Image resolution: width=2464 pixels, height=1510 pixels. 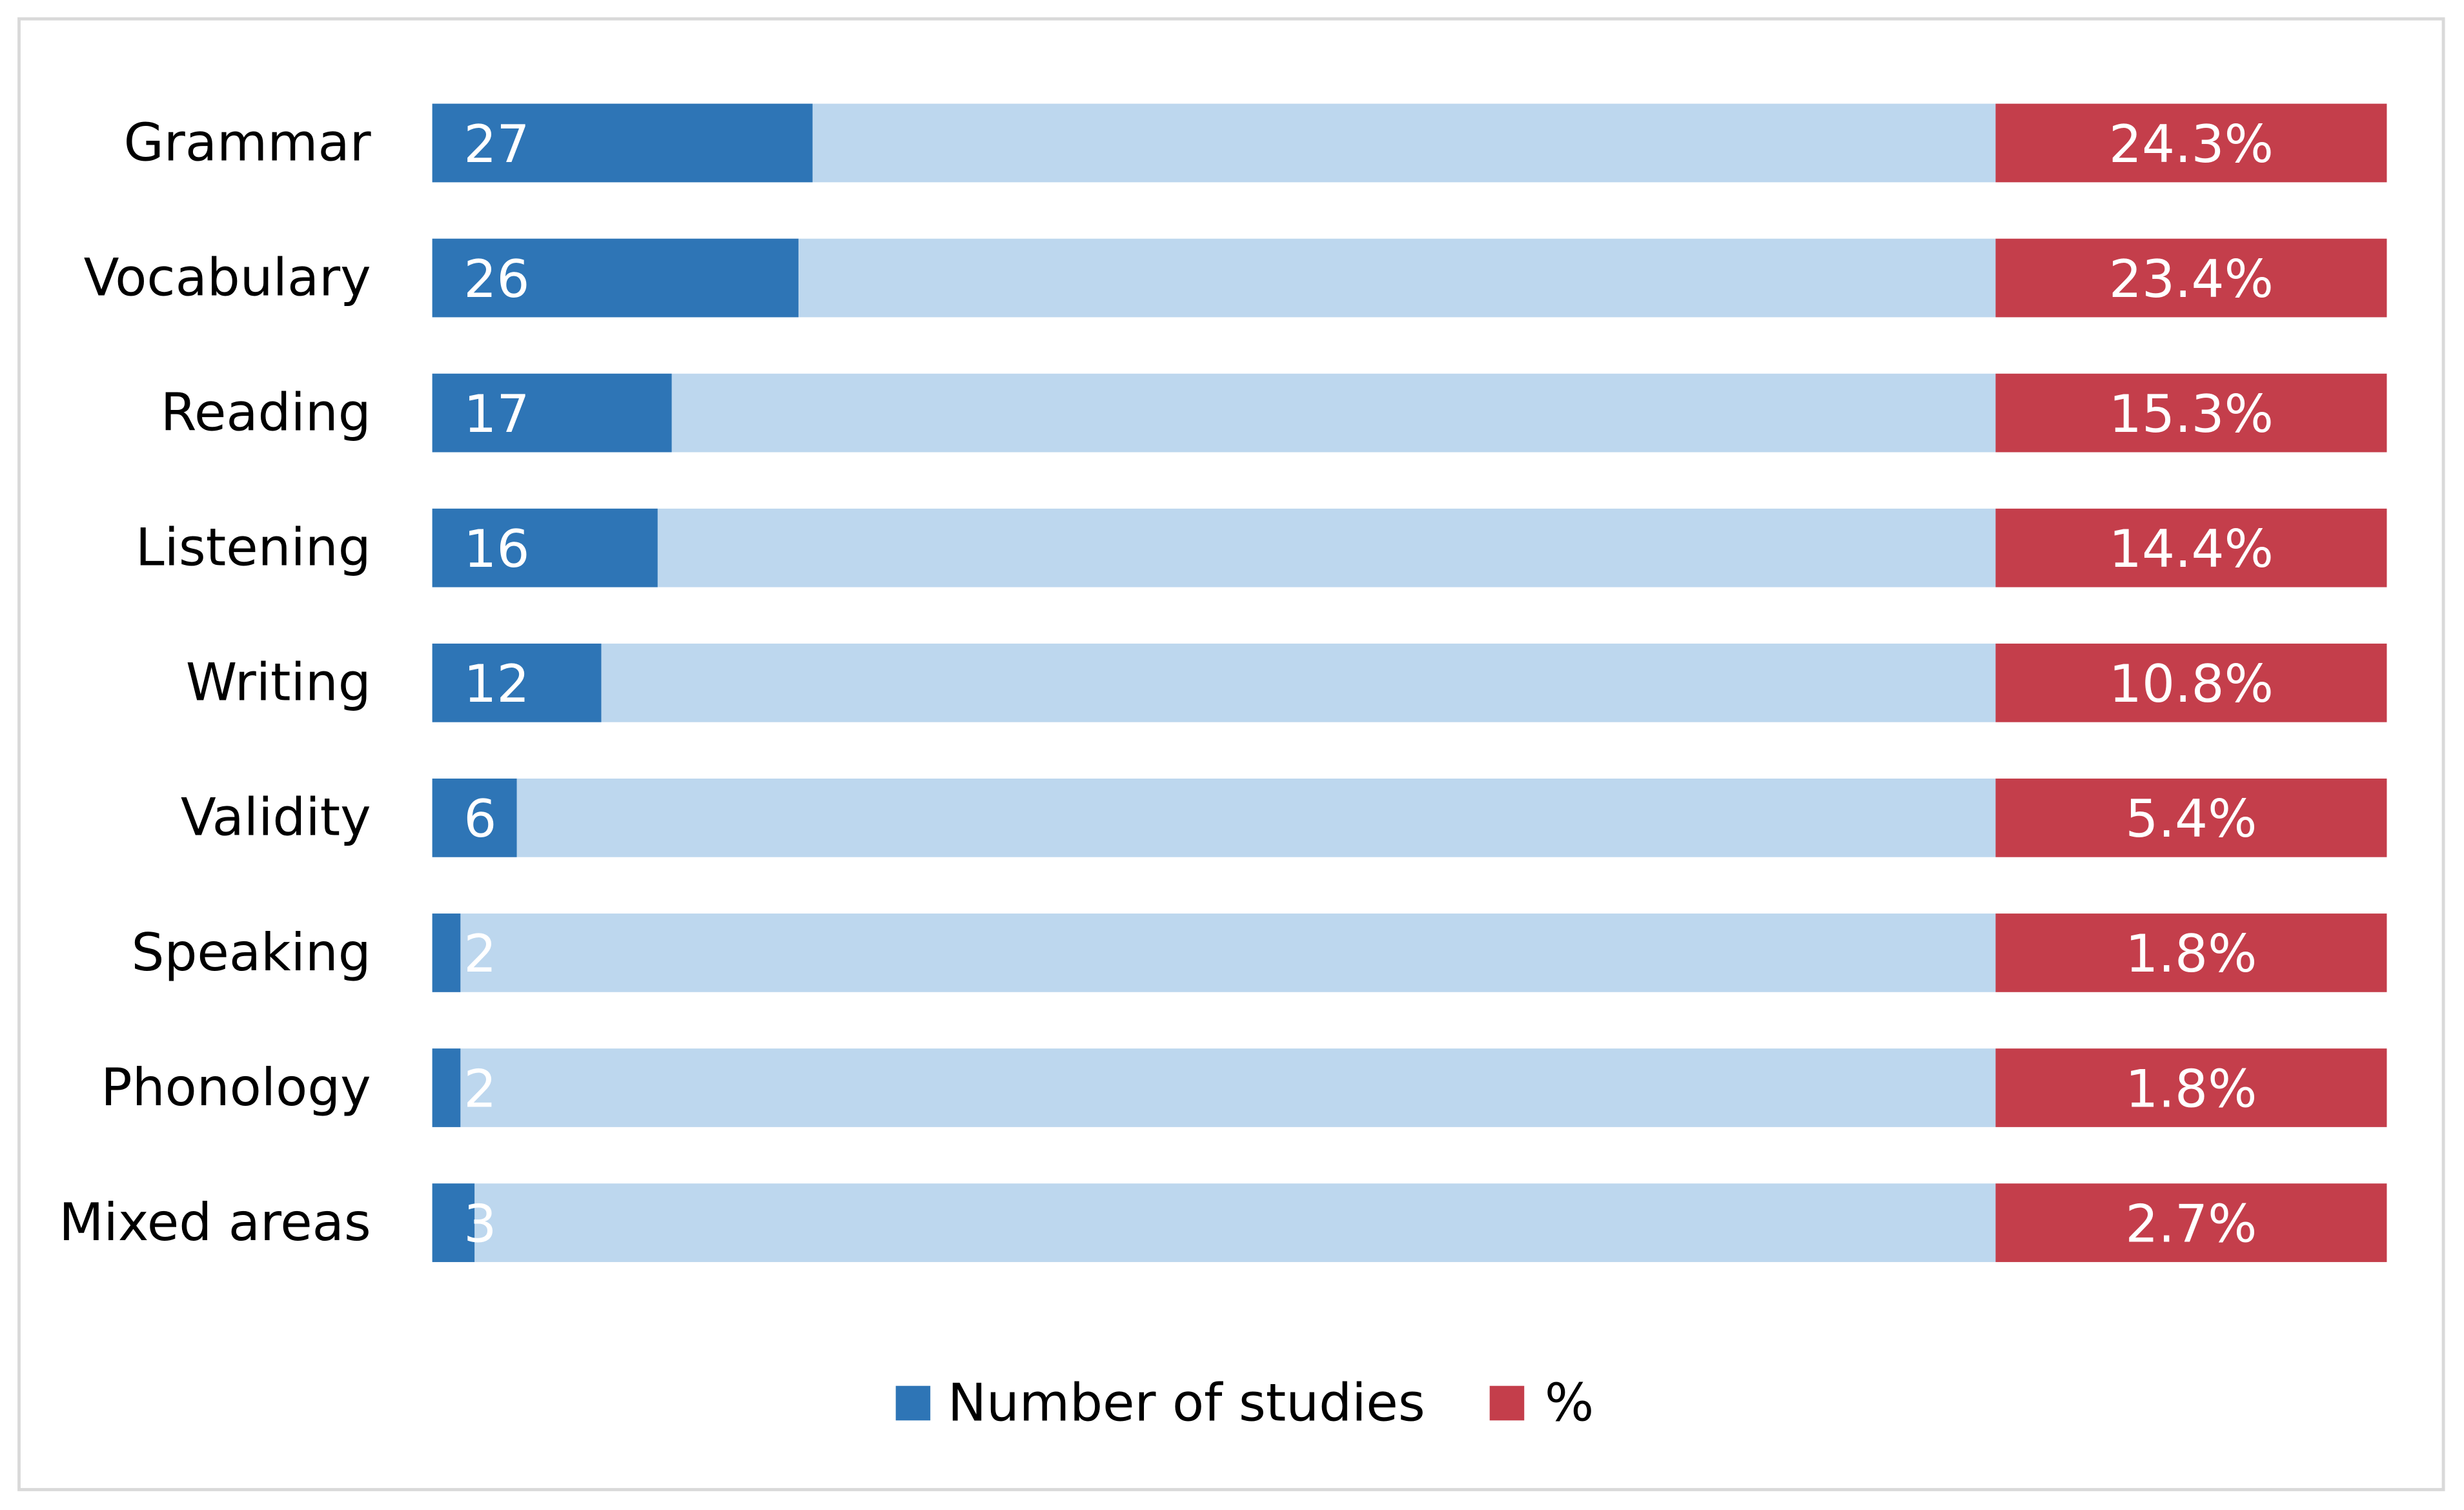 What do you see at coordinates (1186, 1402) in the screenshot?
I see `legend-label: Number of studies` at bounding box center [1186, 1402].